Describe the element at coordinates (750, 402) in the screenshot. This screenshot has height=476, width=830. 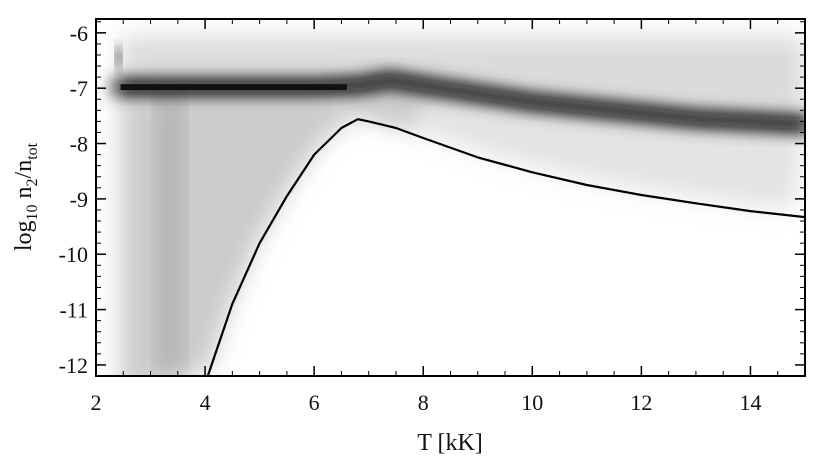
I see `x-tick-label: 14` at that location.